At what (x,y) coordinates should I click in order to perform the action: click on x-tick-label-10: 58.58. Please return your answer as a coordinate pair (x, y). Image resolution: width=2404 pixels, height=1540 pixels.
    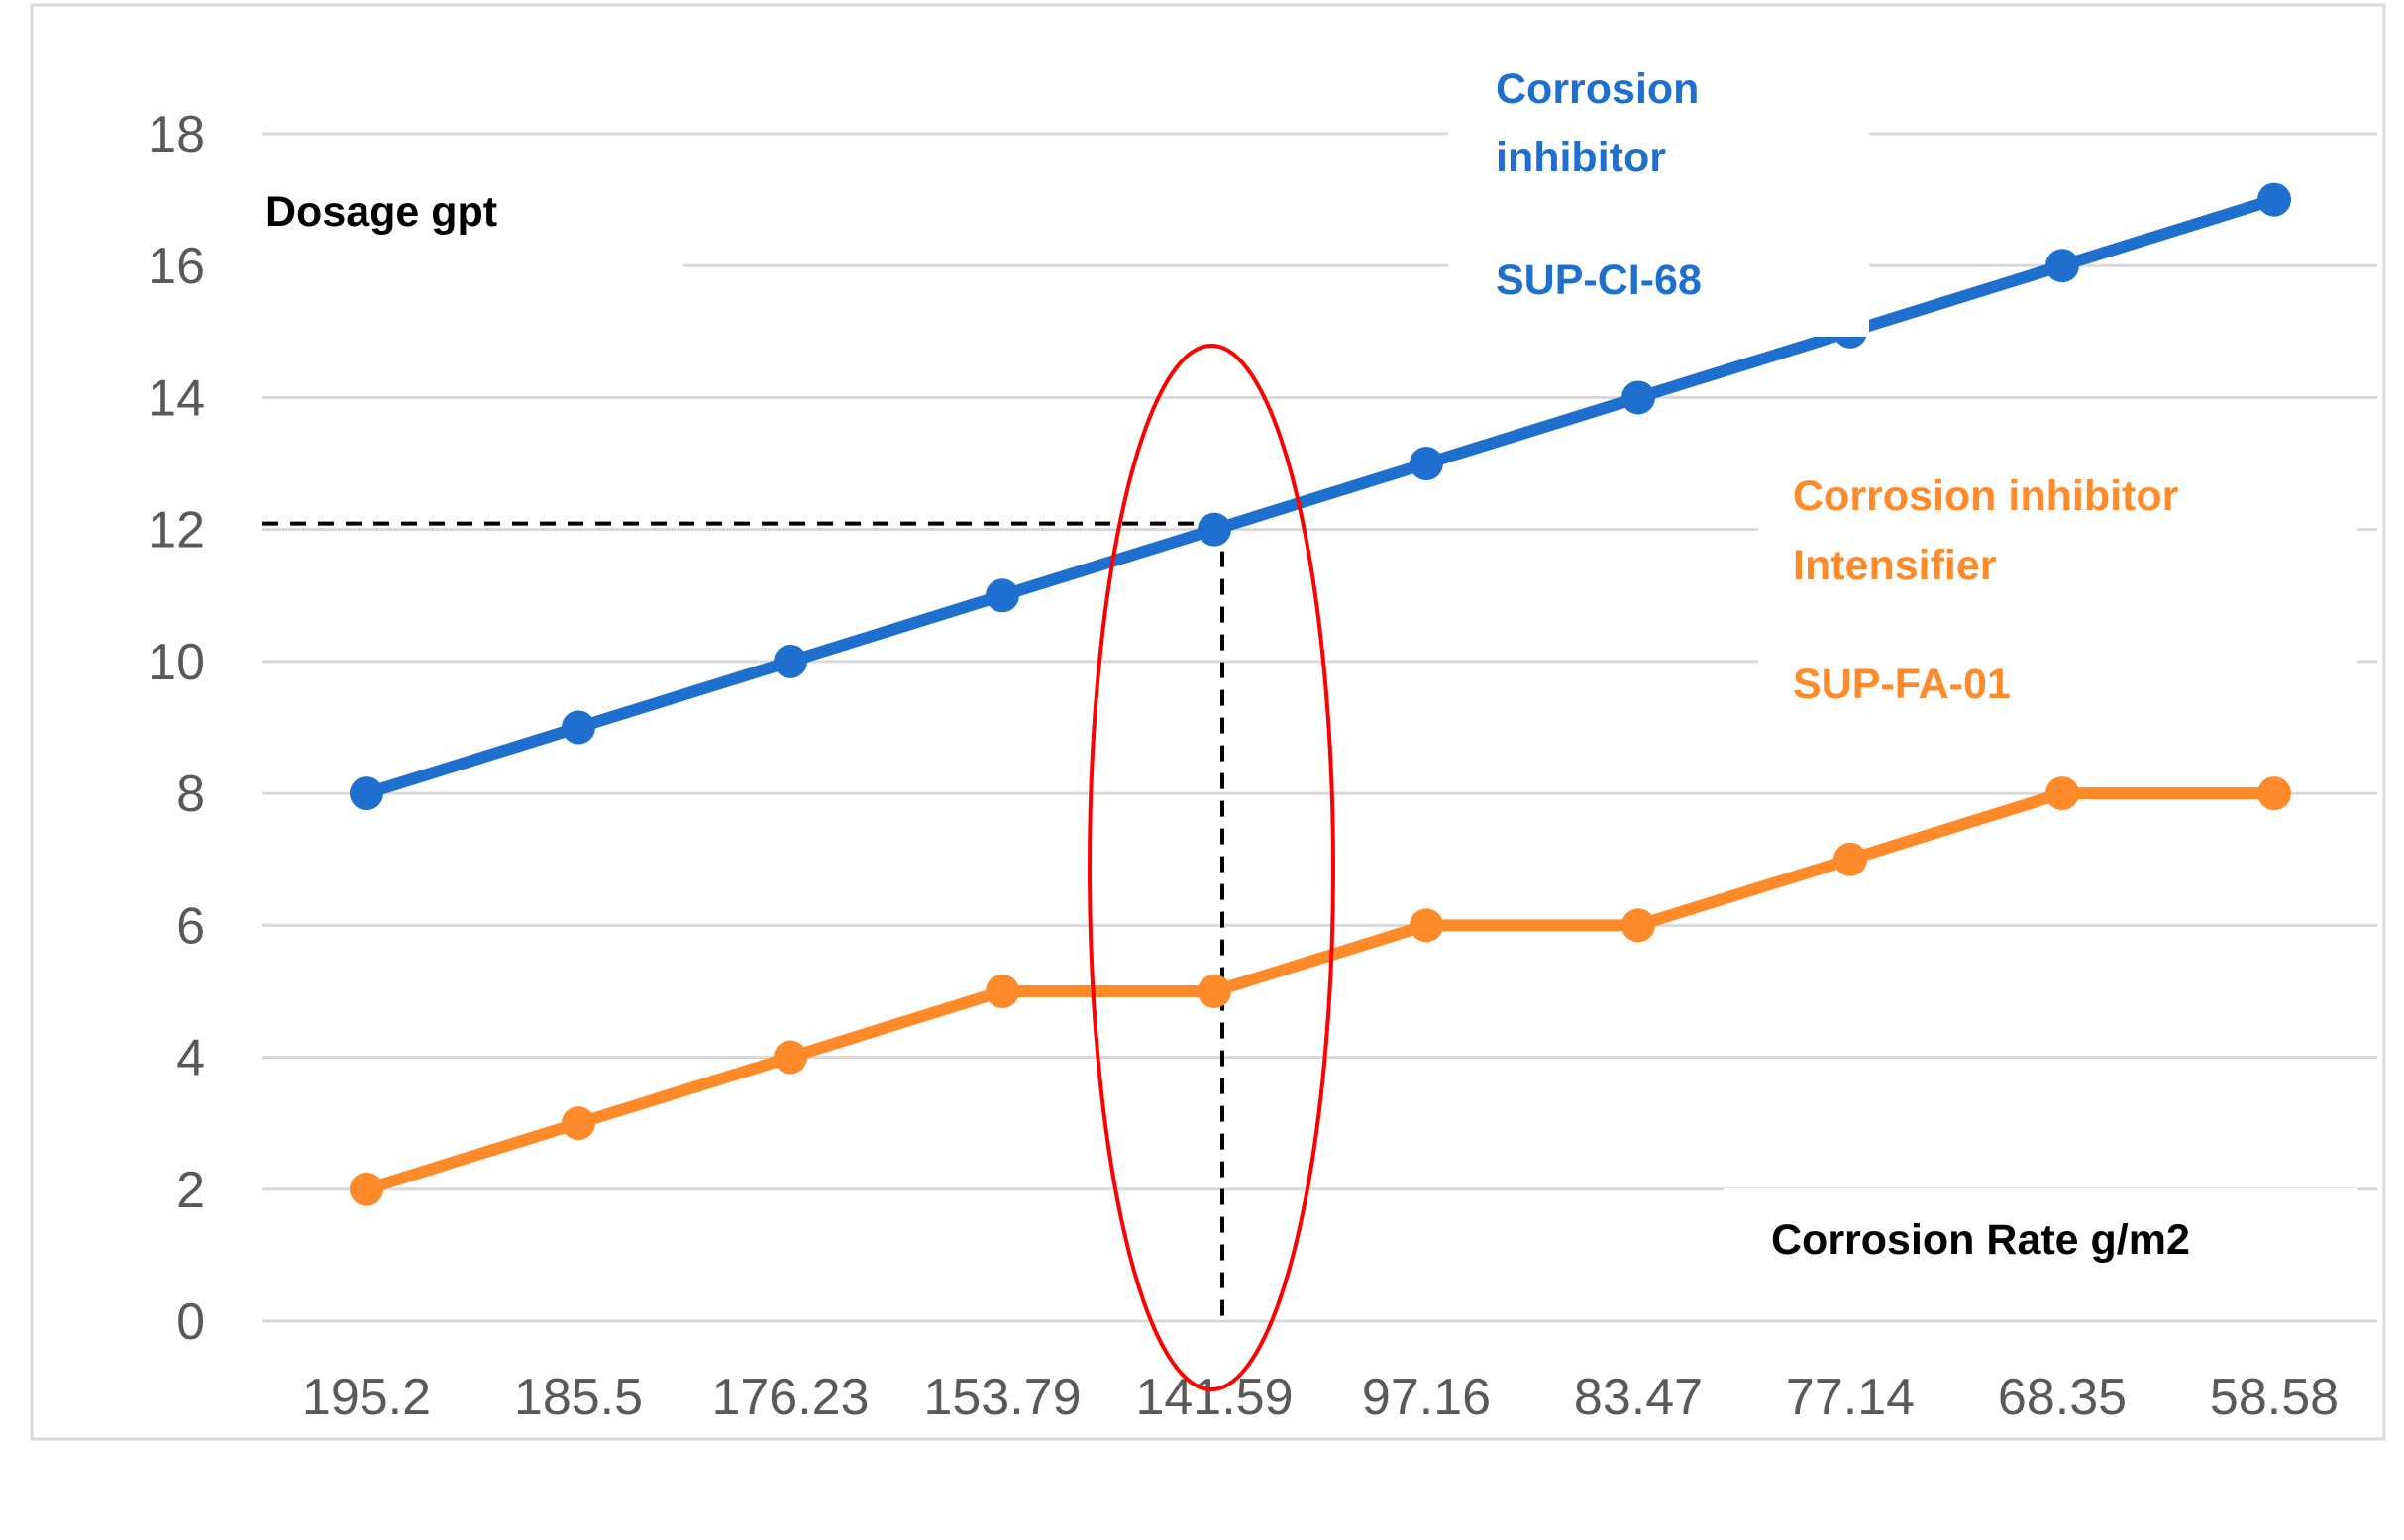
    Looking at the image, I should click on (2274, 1397).